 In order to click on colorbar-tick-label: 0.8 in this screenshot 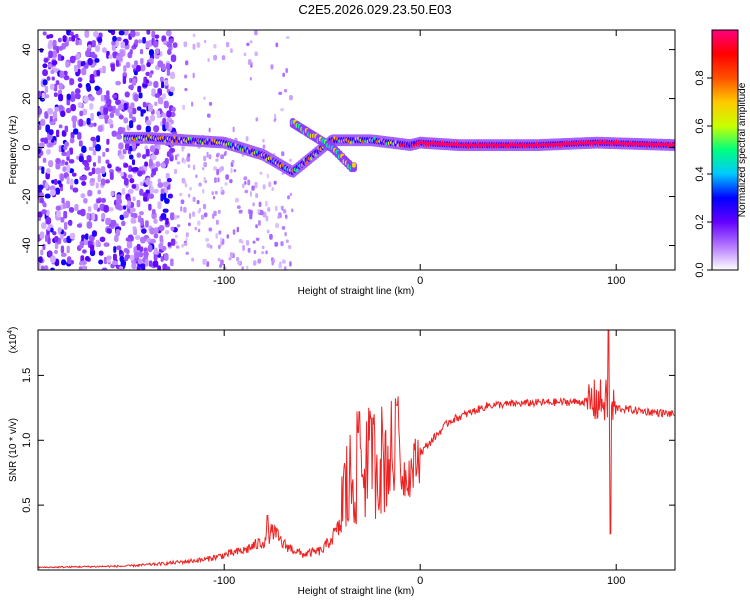, I will do `click(700, 77)`.